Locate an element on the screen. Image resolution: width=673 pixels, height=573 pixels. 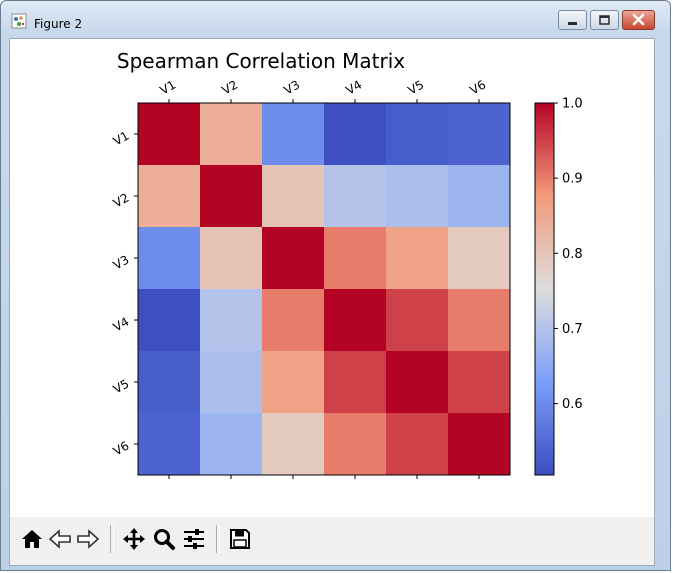
save-icon is located at coordinates (240, 539).